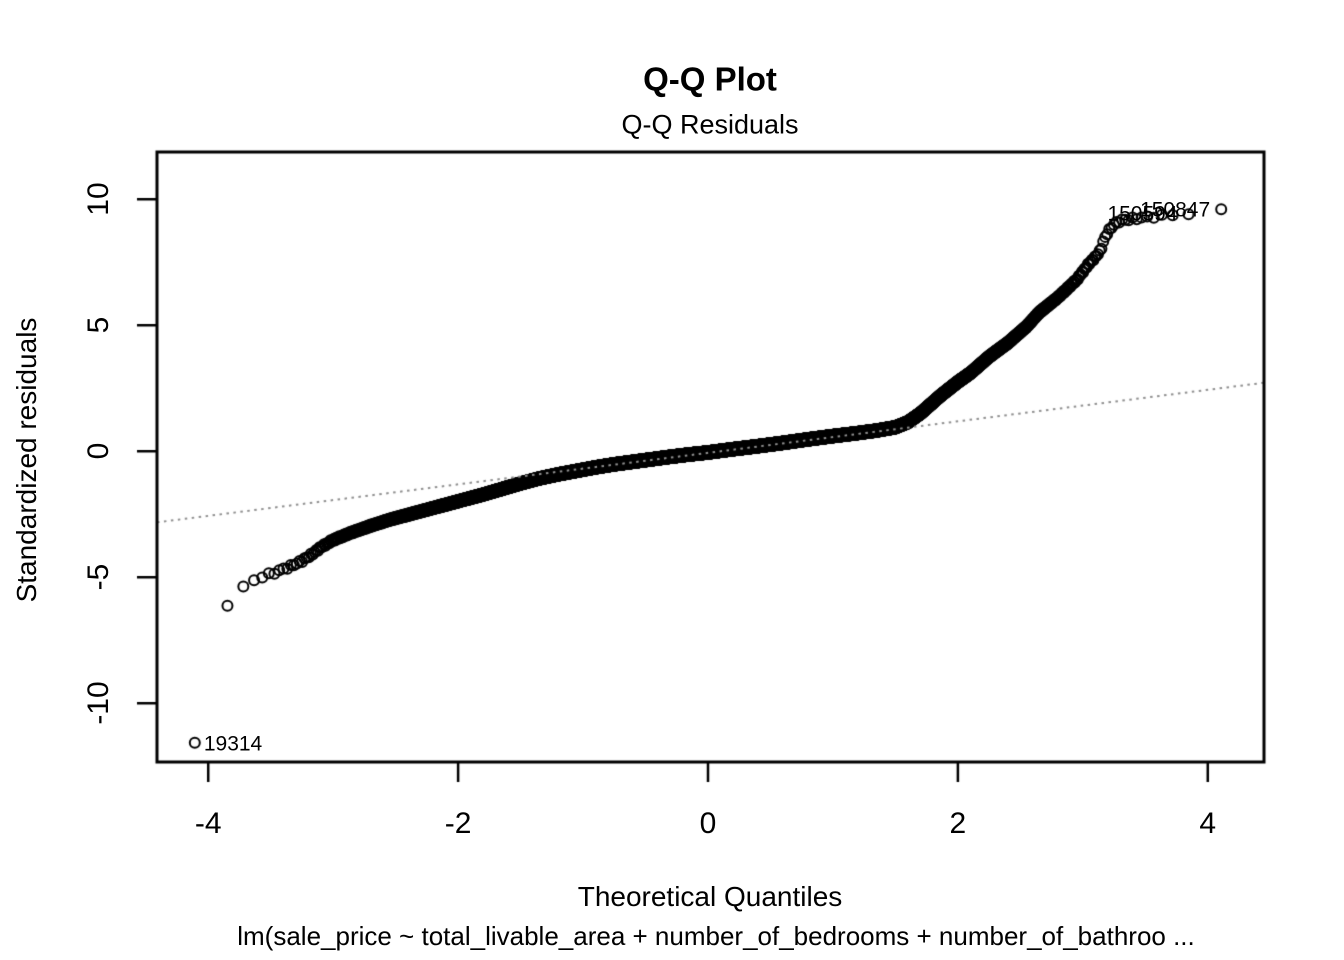 This screenshot has width=1344, height=960. I want to click on x-tick-label: -4, so click(208, 823).